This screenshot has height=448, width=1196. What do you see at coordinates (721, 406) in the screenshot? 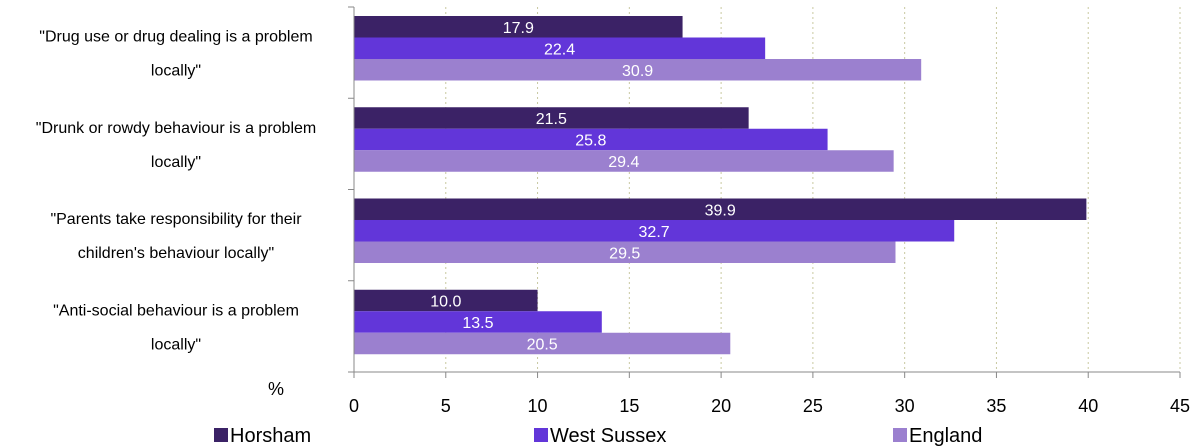
I see `x-tick-label: 20` at bounding box center [721, 406].